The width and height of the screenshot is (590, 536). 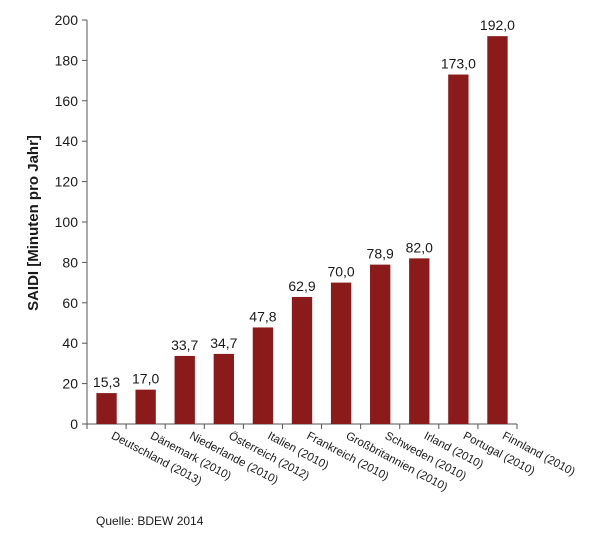 I want to click on data-label: 62,9, so click(x=301, y=286).